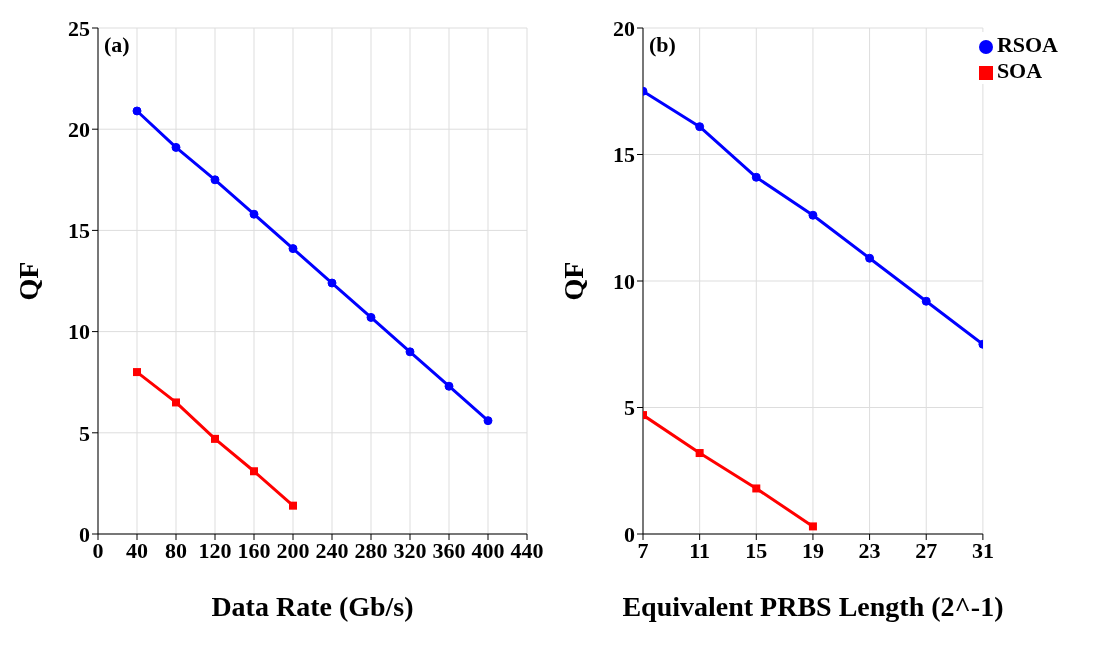 This screenshot has height=652, width=1110. I want to click on x-tick-label: 360, so click(449, 550).